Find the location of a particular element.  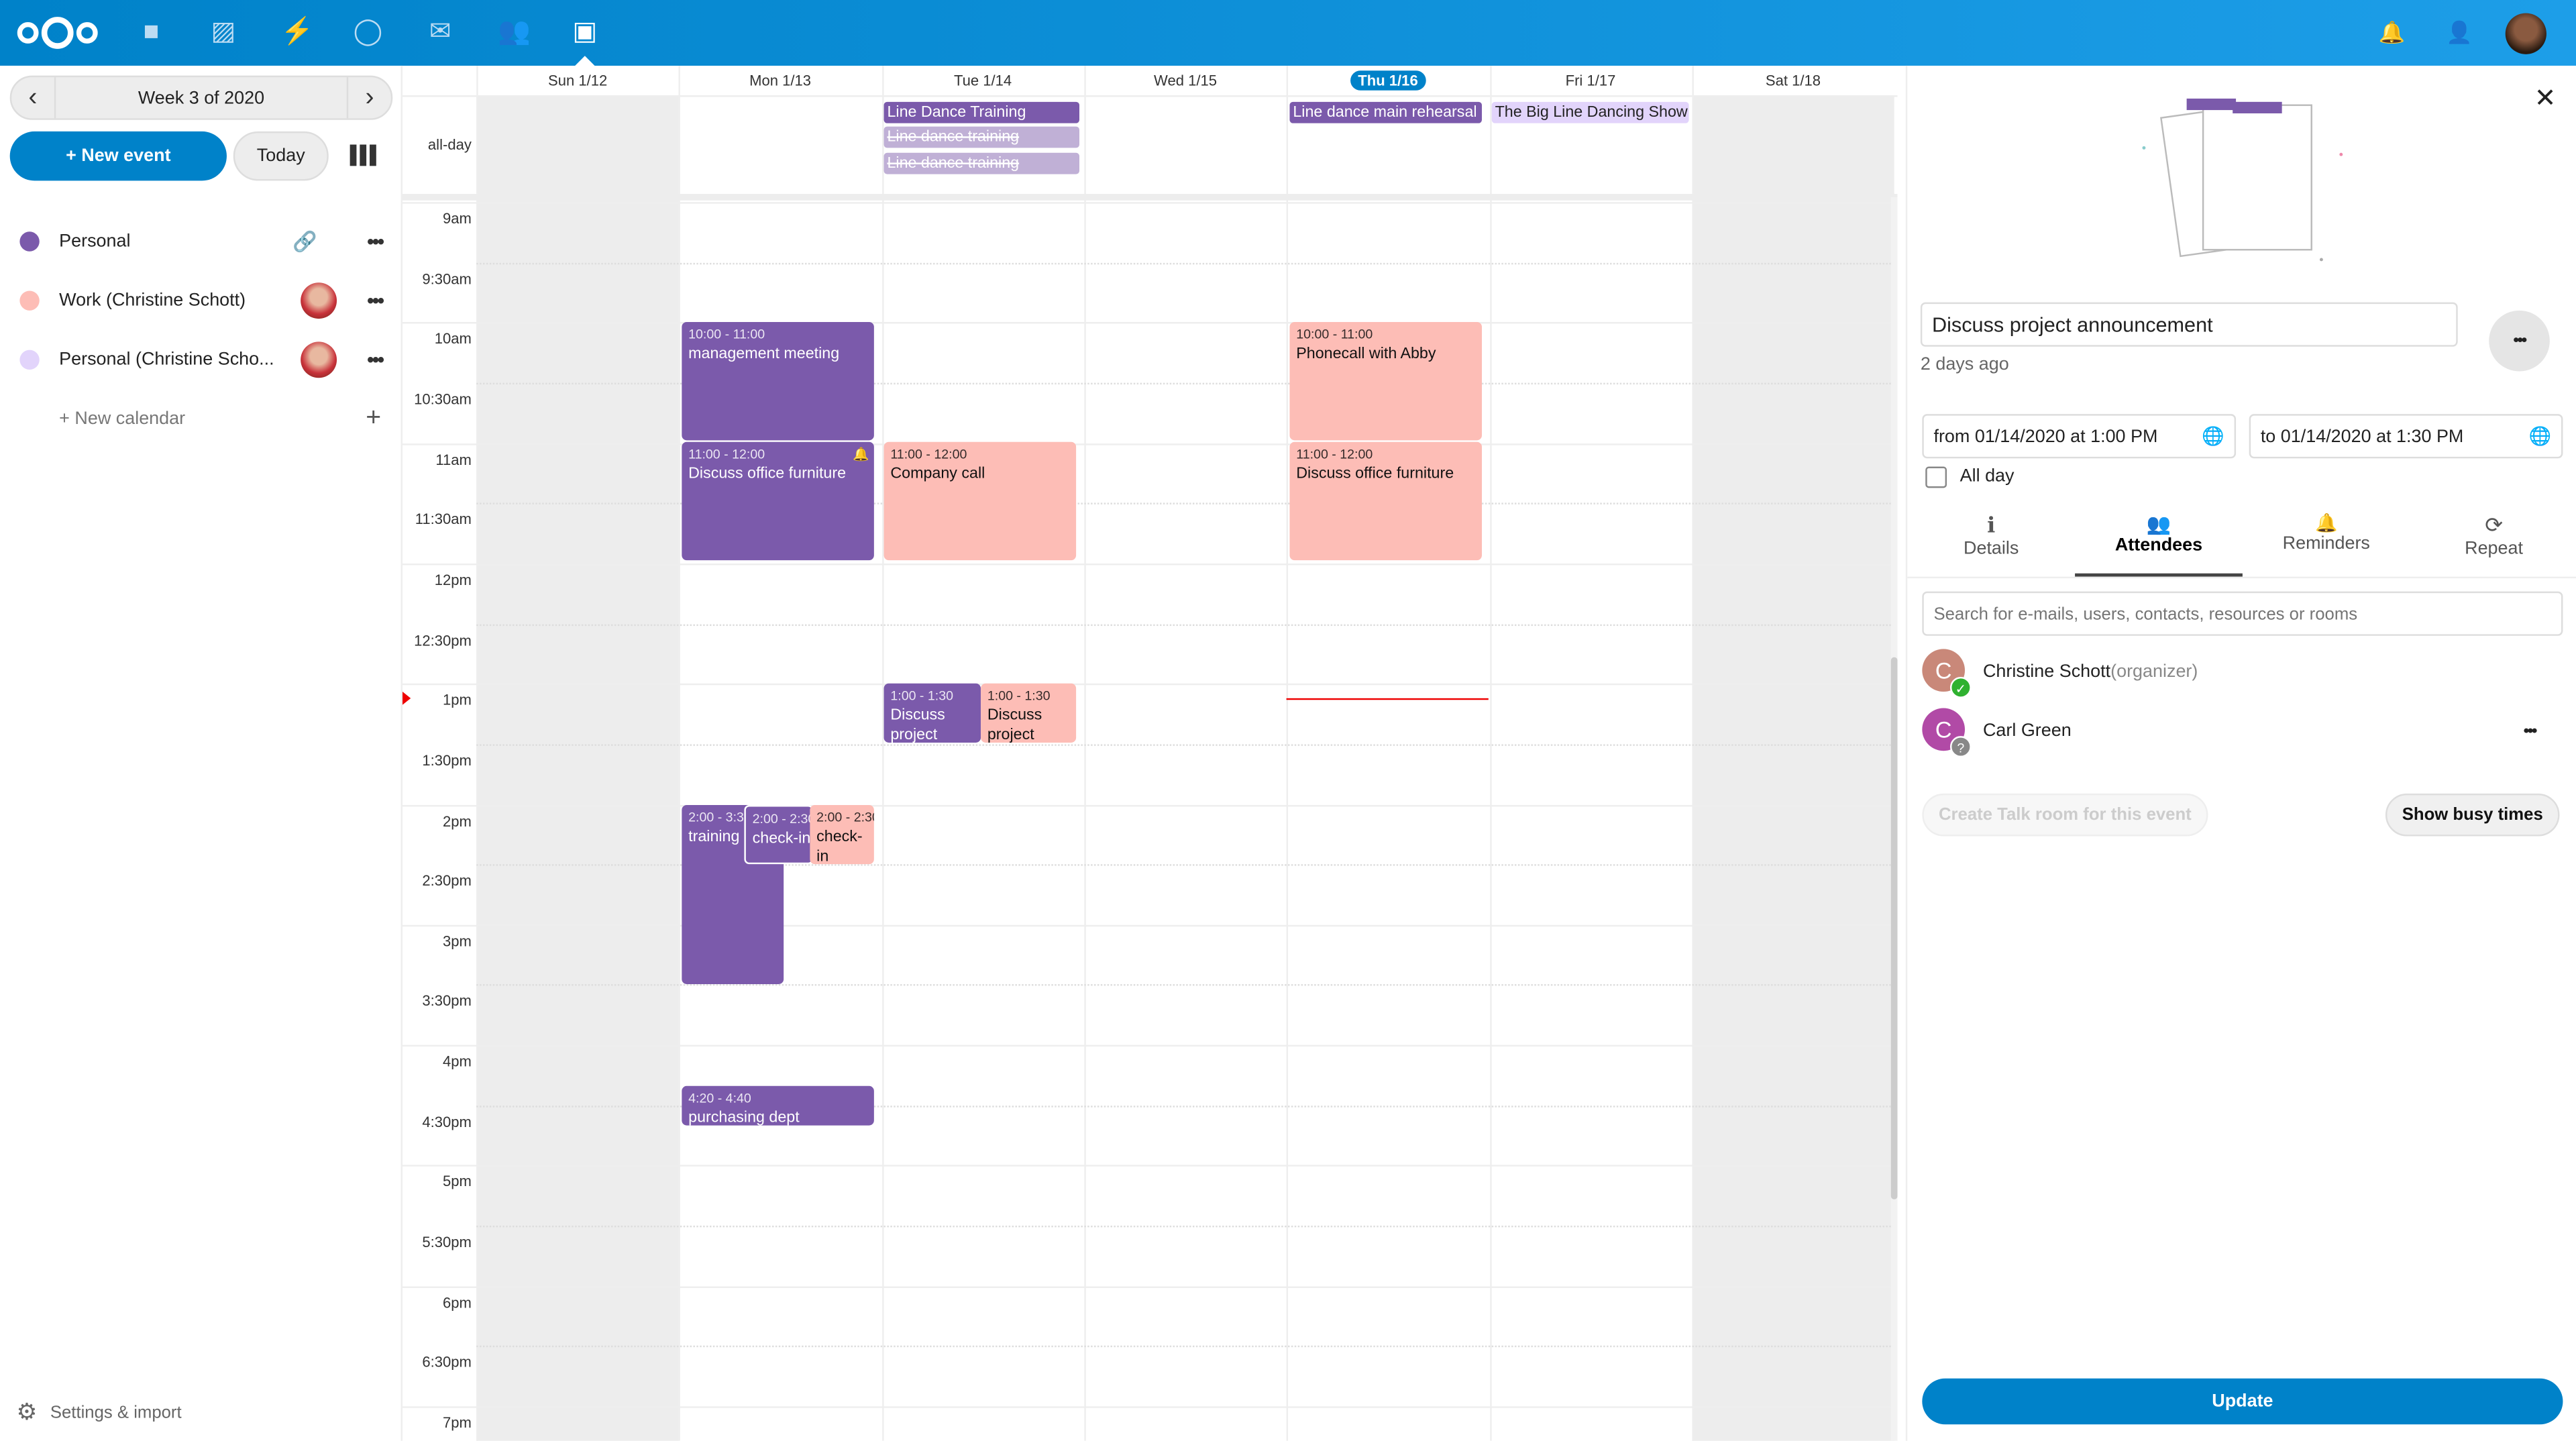

event: 10:00 - 11:00 management meeting is located at coordinates (778, 381).